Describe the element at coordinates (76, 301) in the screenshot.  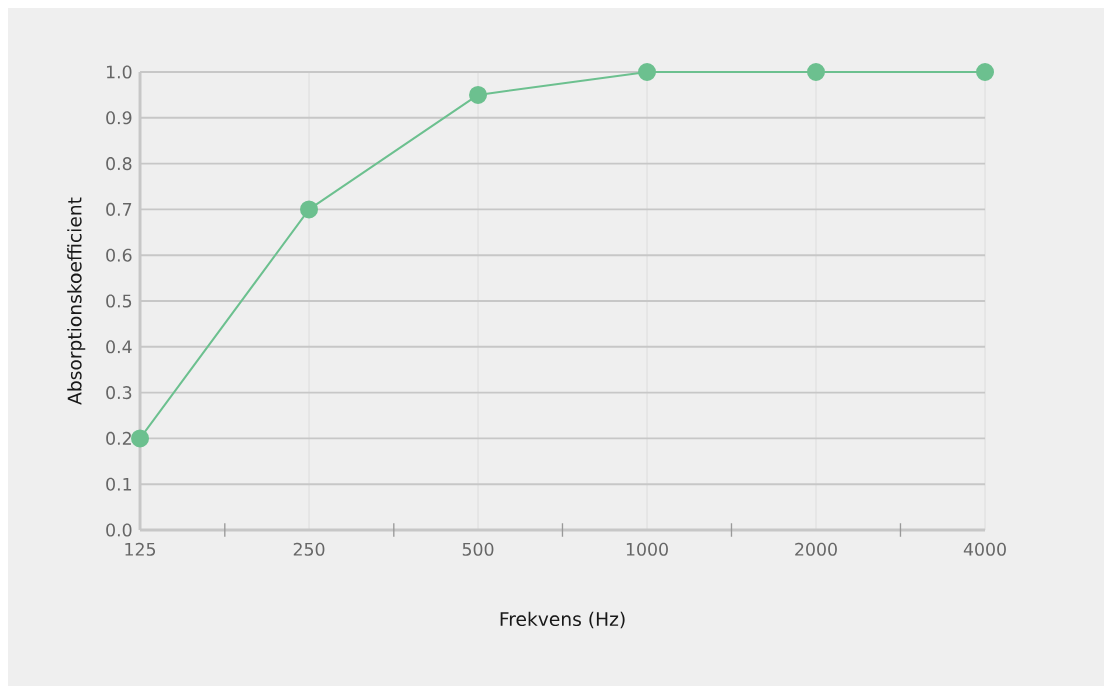
I see `y-axis-title: Absorptionskoefficient` at that location.